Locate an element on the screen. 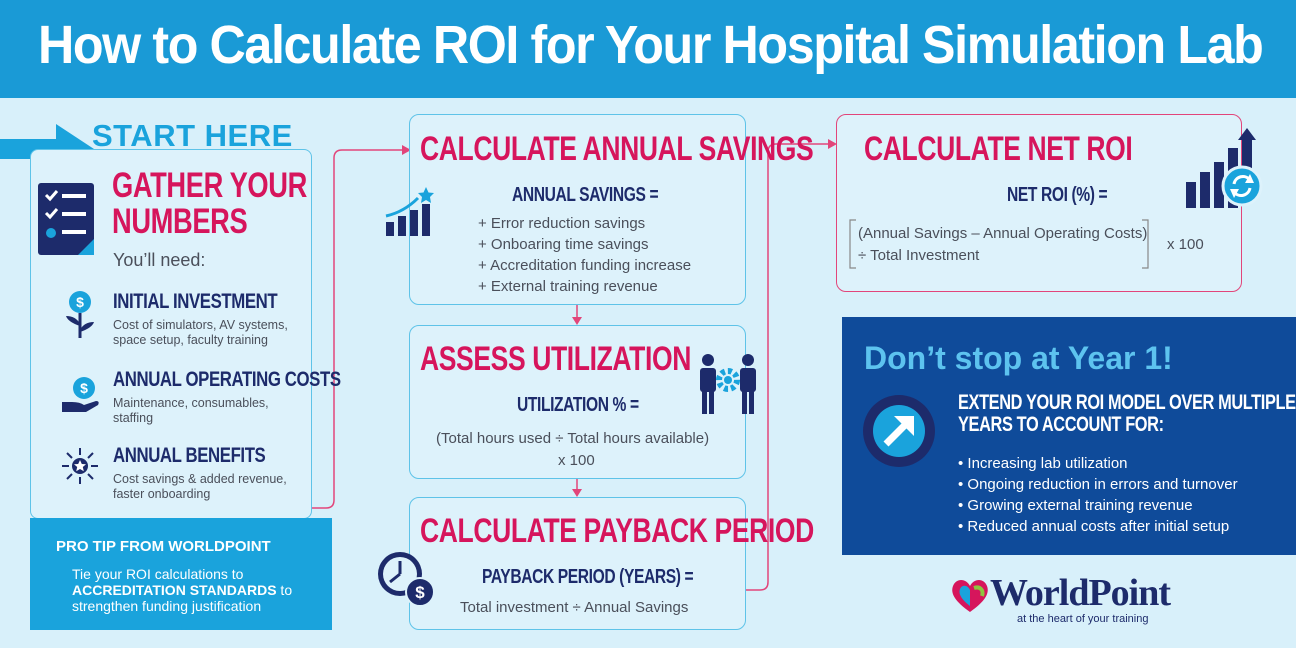 The width and height of the screenshot is (1296, 648). gather-title-line2: NUMBERS is located at coordinates (180, 221).